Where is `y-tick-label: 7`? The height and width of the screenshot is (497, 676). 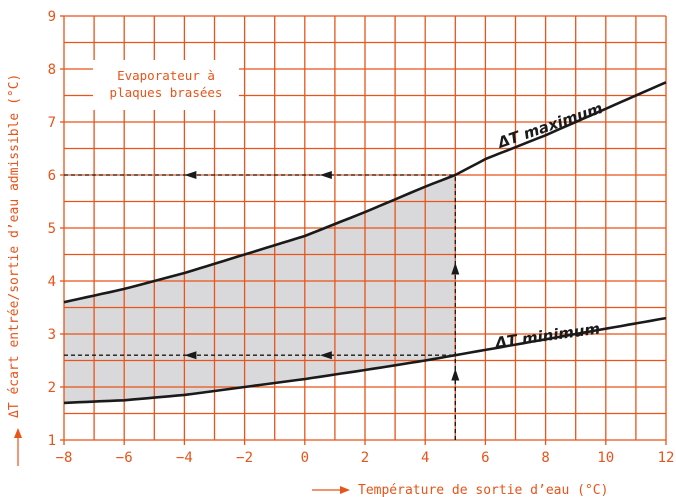 y-tick-label: 7 is located at coordinates (52, 123).